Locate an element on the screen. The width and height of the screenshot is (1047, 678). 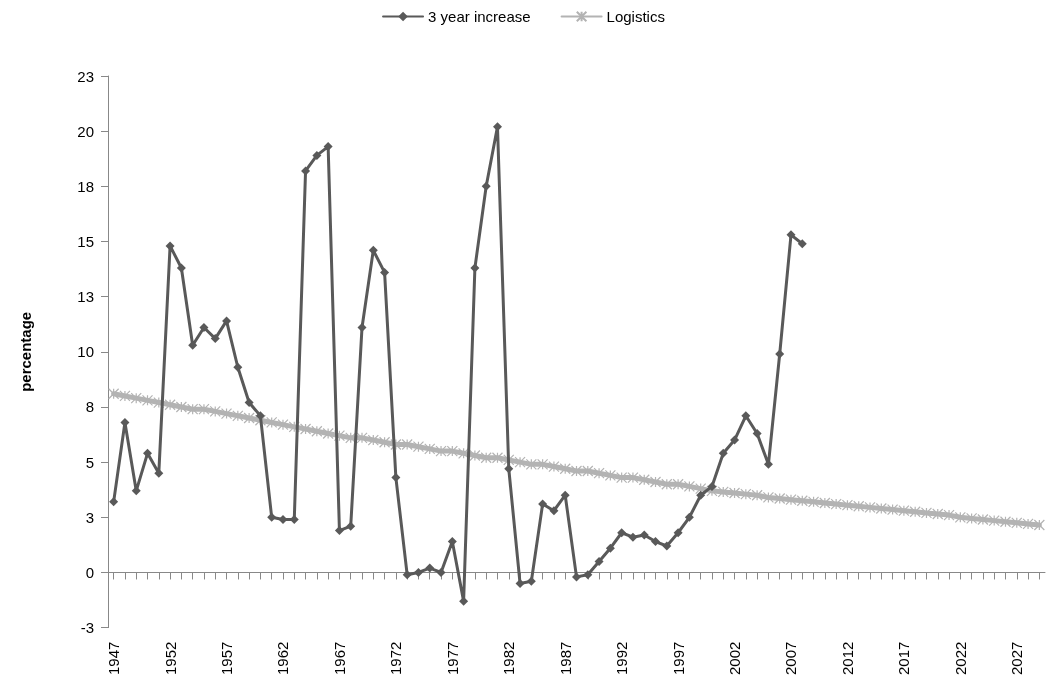
x-tick-label: 2022 is located at coordinates (960, 658).